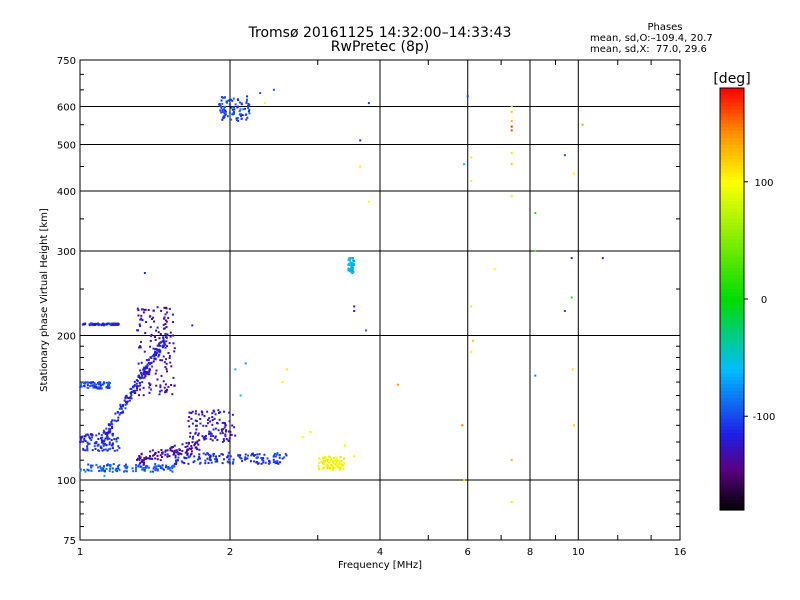 This screenshot has width=800, height=600. Describe the element at coordinates (44, 300) in the screenshot. I see `y-axis-label: Stationary phase Virtual Height [km]` at that location.